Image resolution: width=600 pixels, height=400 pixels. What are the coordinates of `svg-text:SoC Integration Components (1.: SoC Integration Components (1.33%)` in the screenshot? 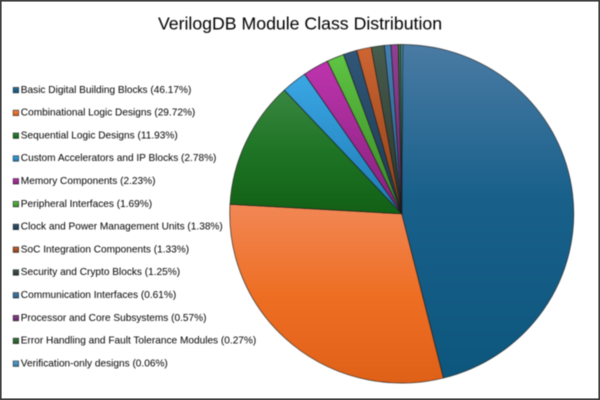 It's located at (105, 249).